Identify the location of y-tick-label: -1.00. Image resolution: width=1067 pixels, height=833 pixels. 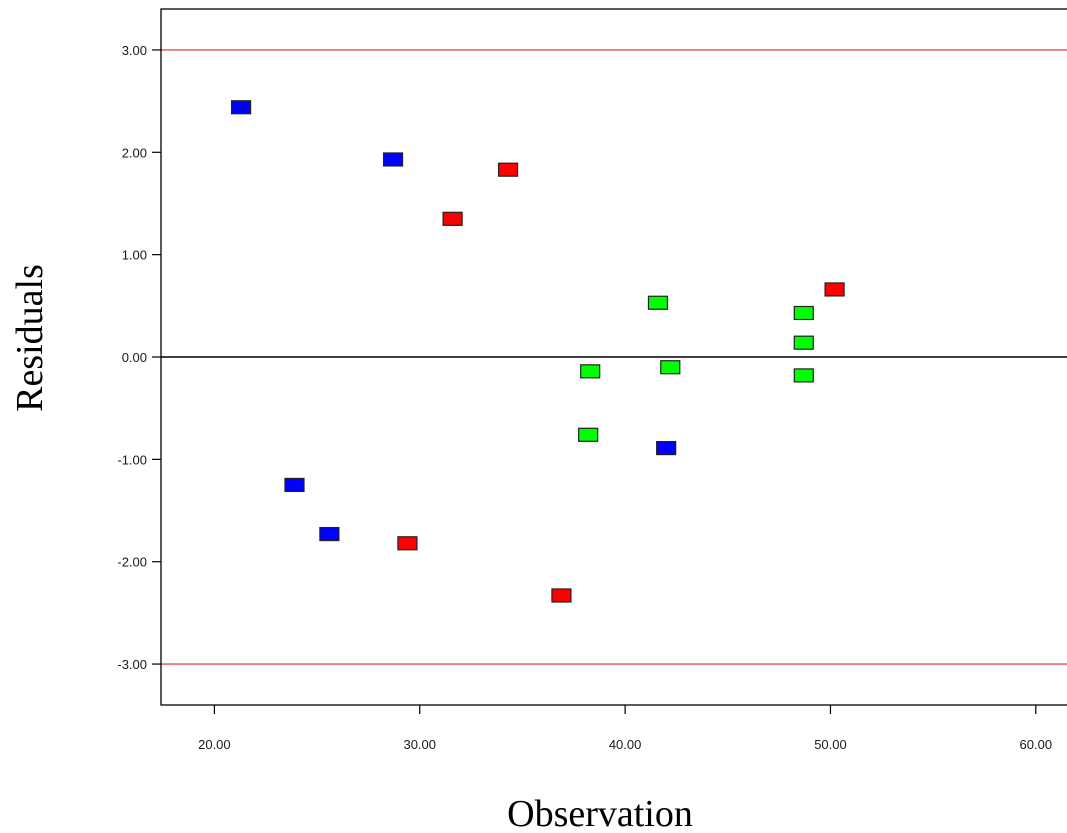
(132, 459).